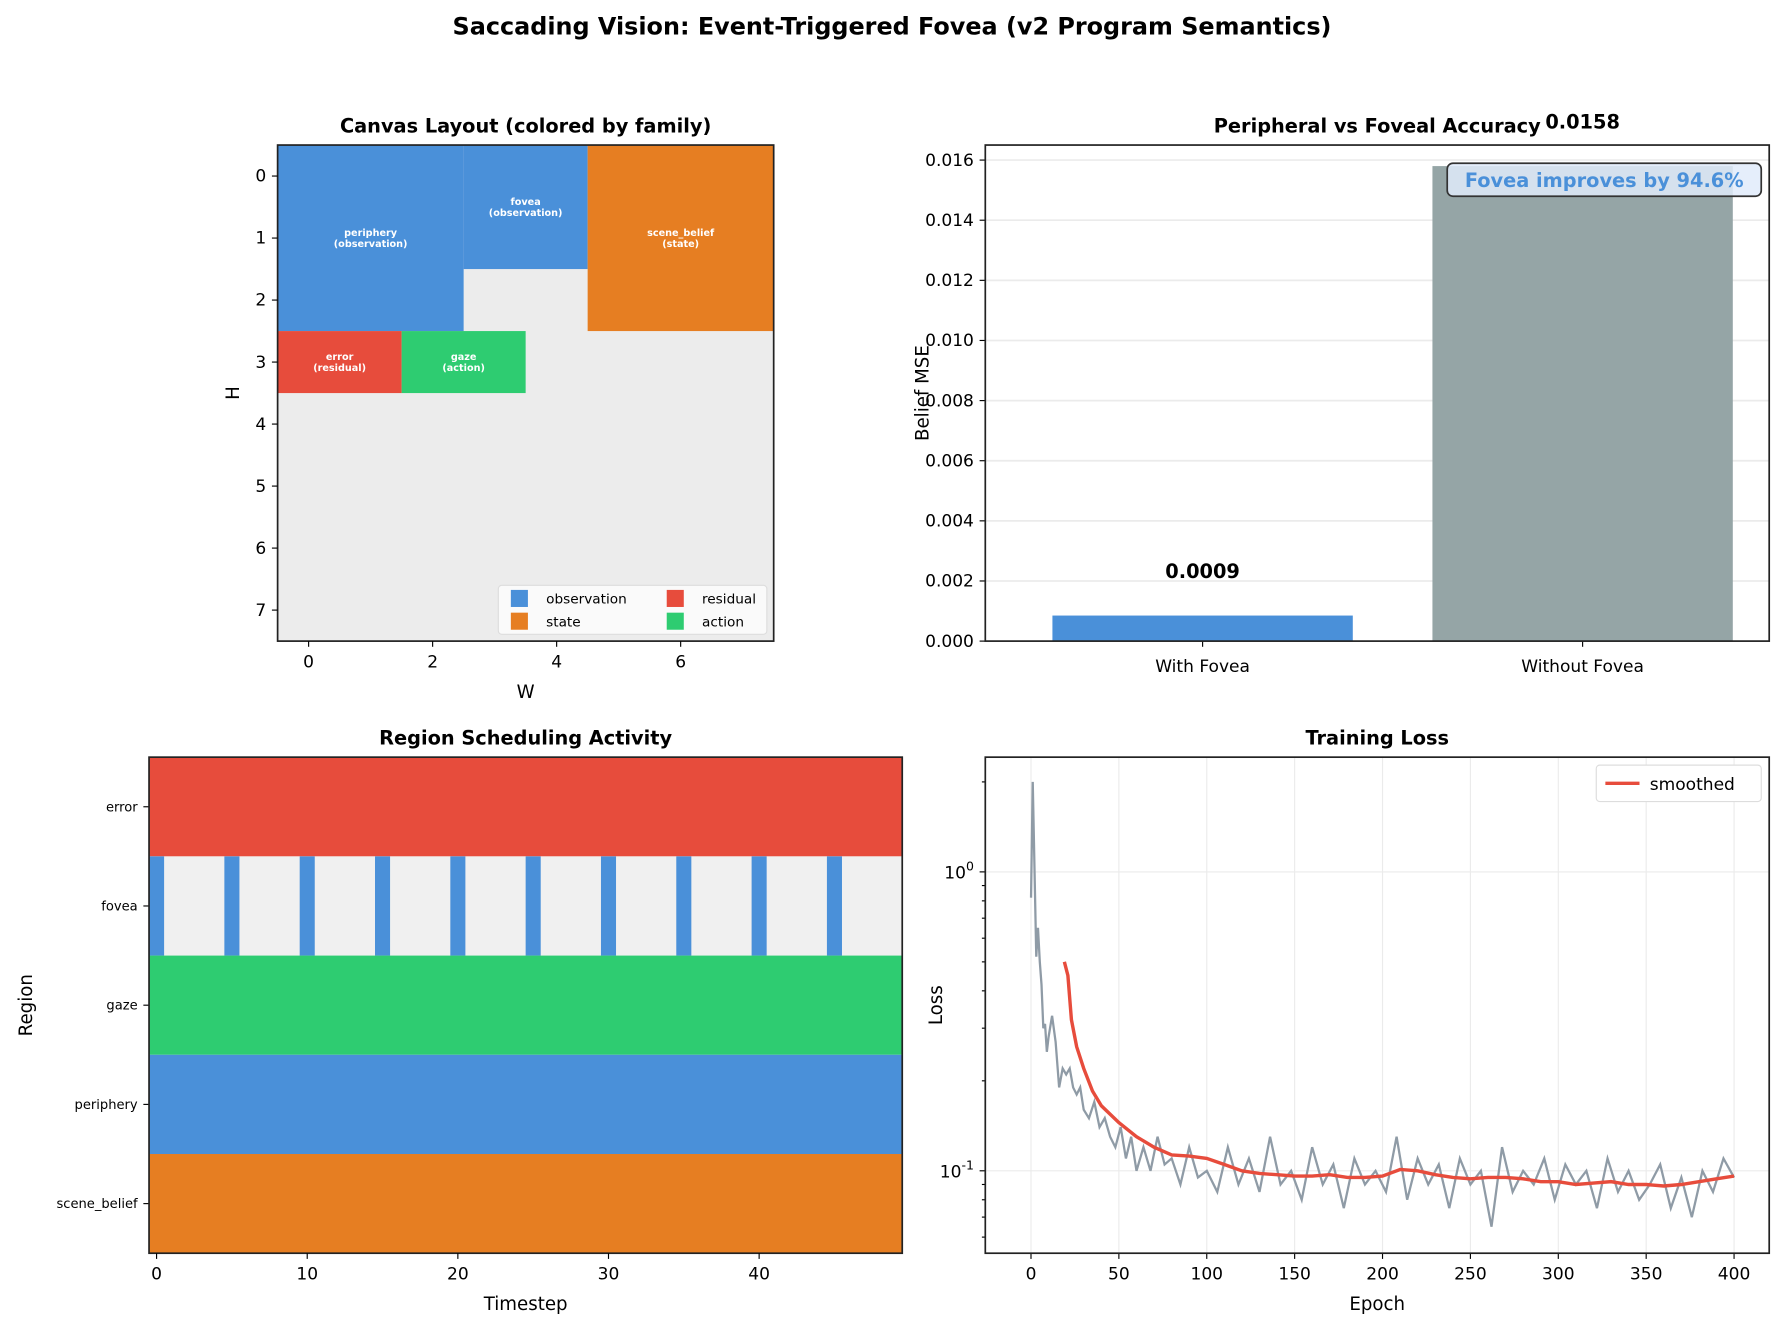  Describe the element at coordinates (1582, 122) in the screenshot. I see `bar-value-label: 0.0158` at that location.